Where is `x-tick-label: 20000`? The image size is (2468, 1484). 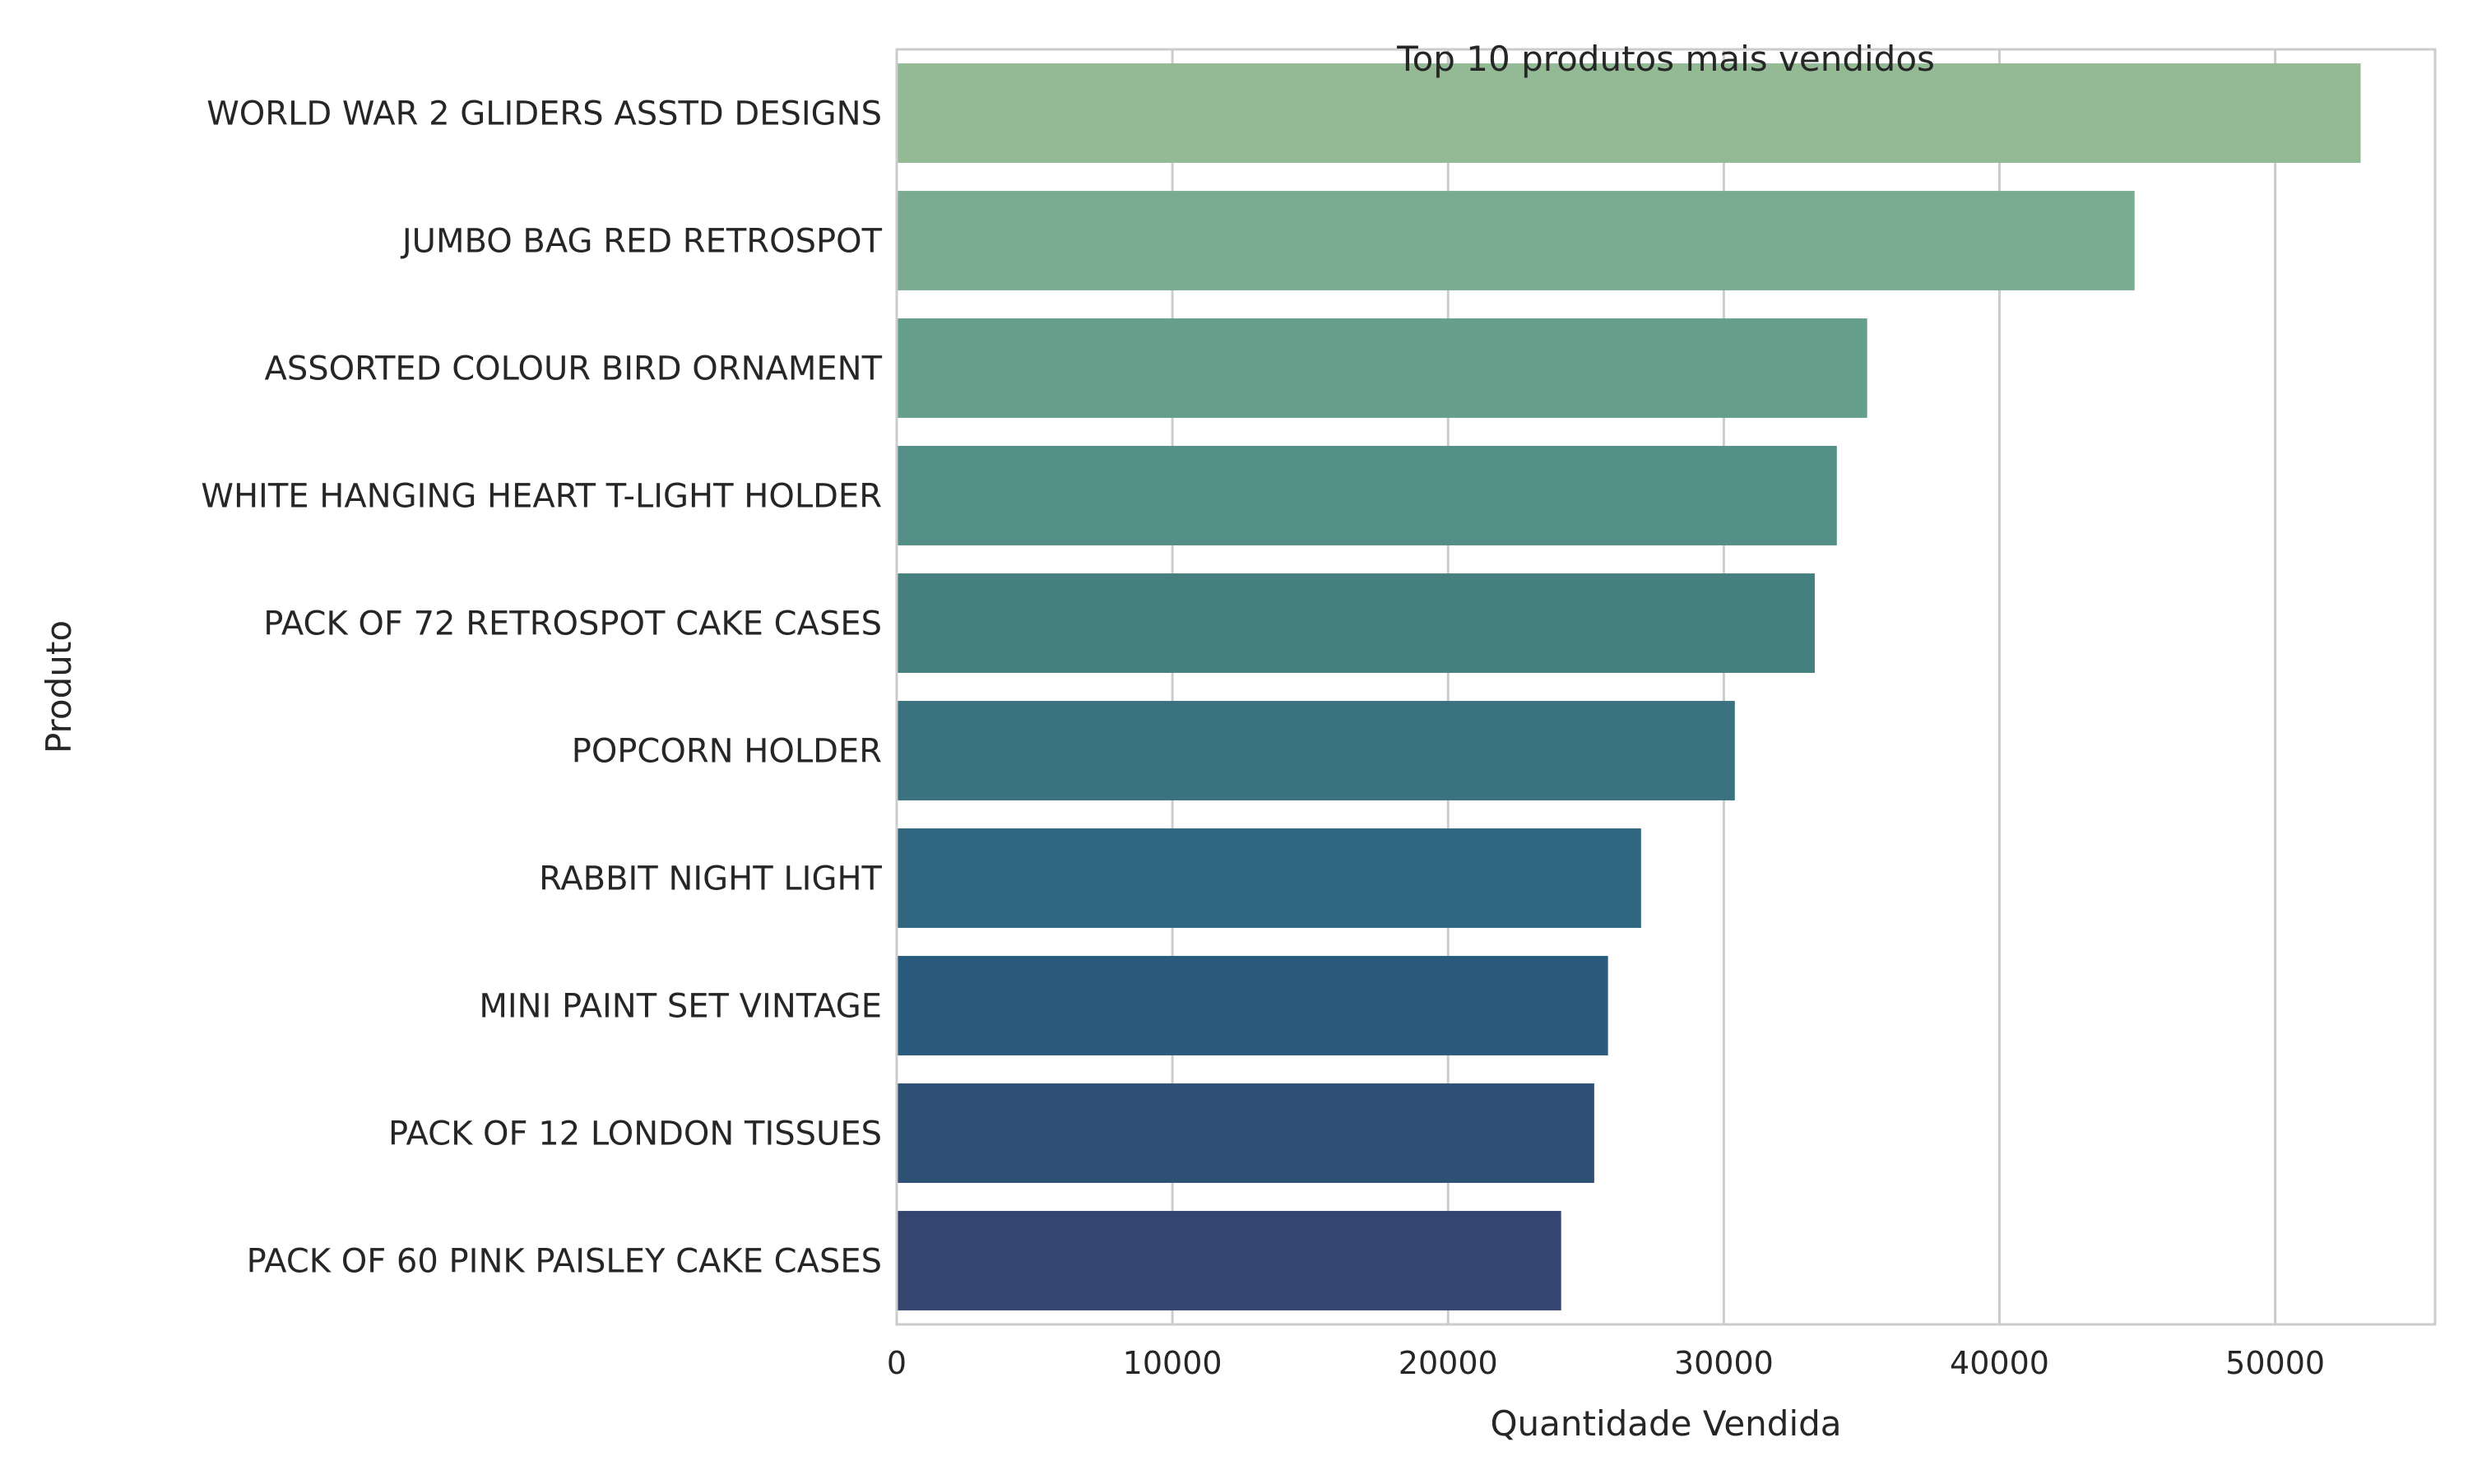
x-tick-label: 20000 is located at coordinates (1448, 1363).